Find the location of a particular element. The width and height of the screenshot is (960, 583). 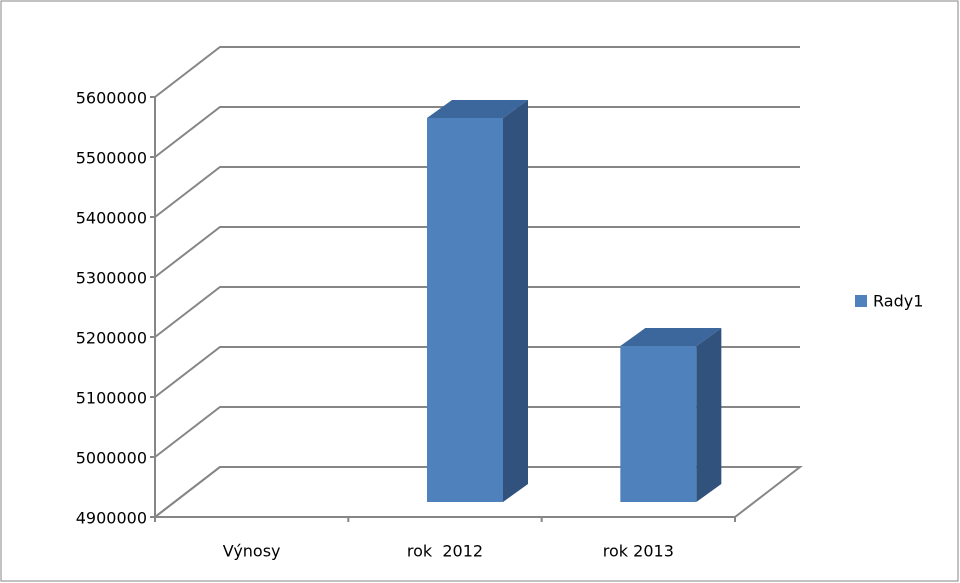

y-tick-label: 5300000 is located at coordinates (111, 278).